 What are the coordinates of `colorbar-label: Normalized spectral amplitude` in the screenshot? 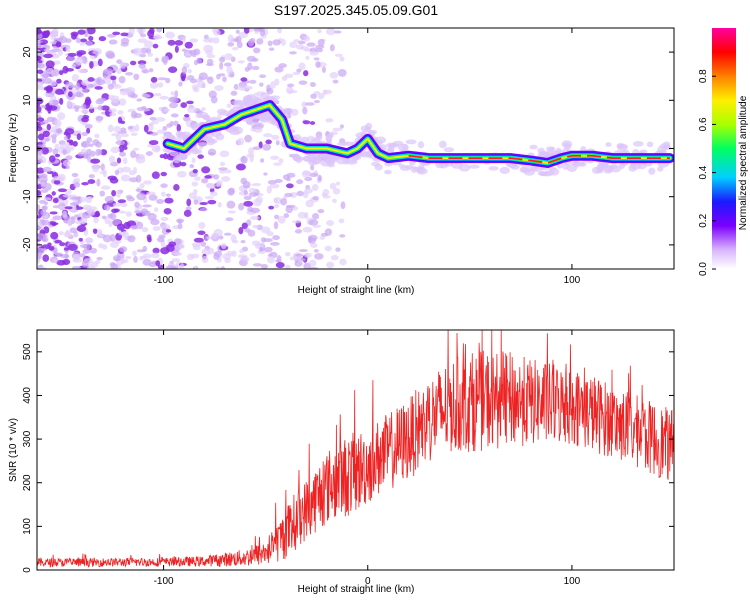 It's located at (743, 162).